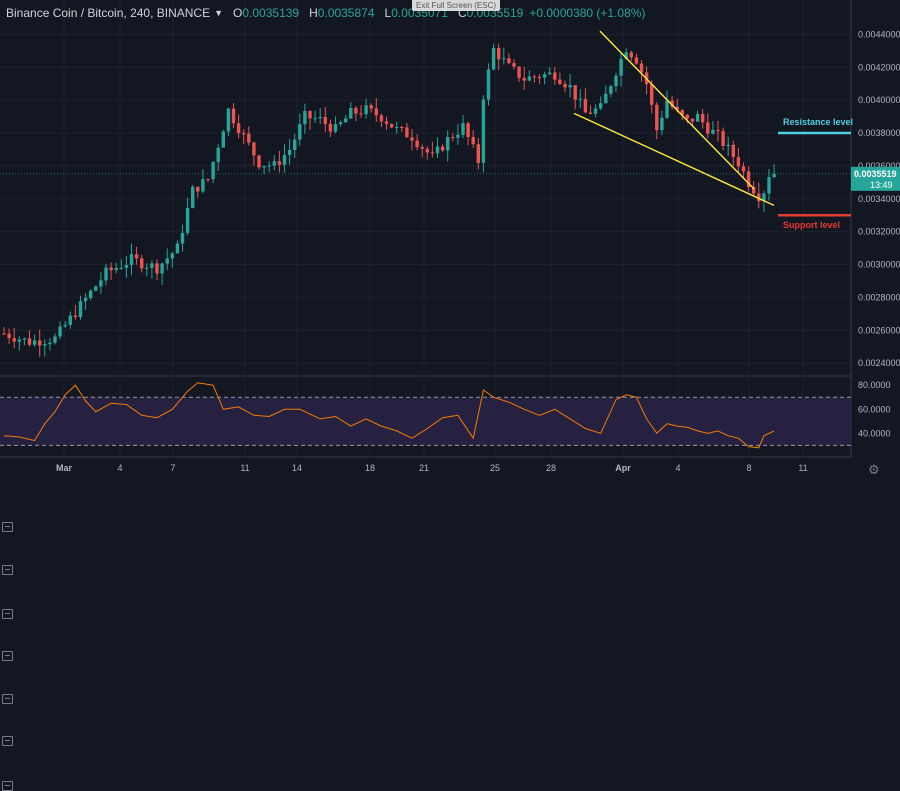 This screenshot has width=900, height=791. I want to click on price-tick-label: 0.0032000, so click(879, 232).